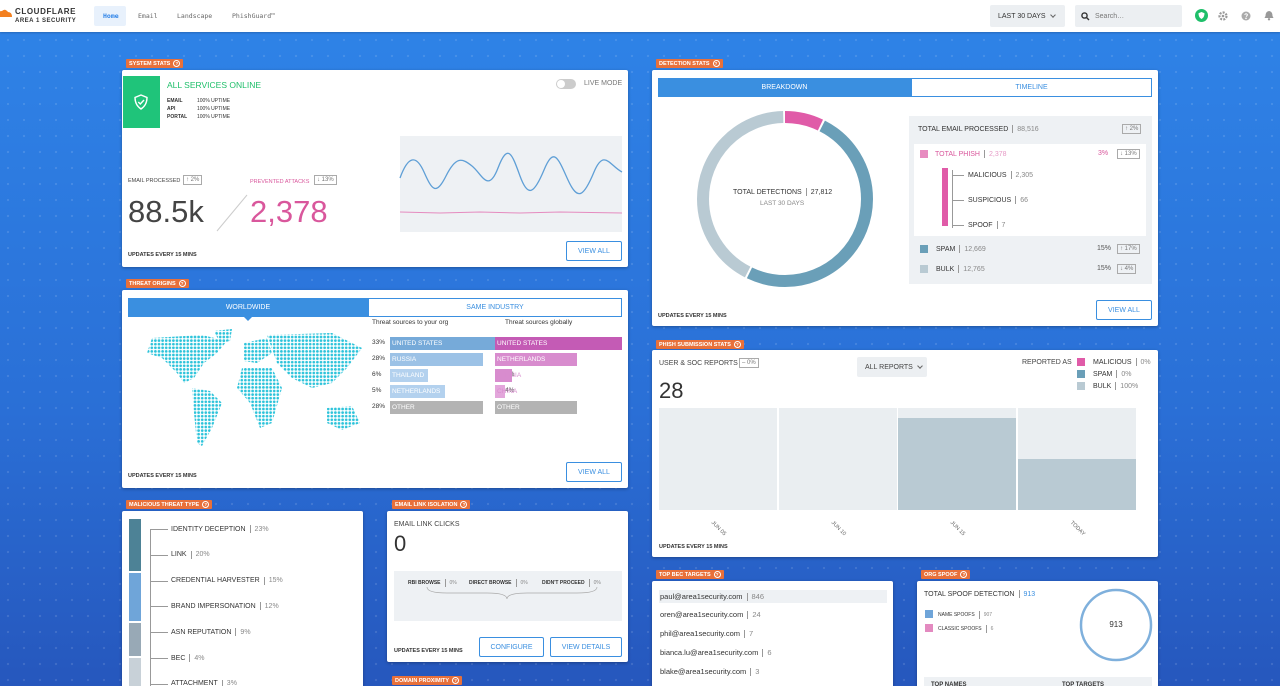 The height and width of the screenshot is (686, 1280). I want to click on flow-box, so click(508, 596).